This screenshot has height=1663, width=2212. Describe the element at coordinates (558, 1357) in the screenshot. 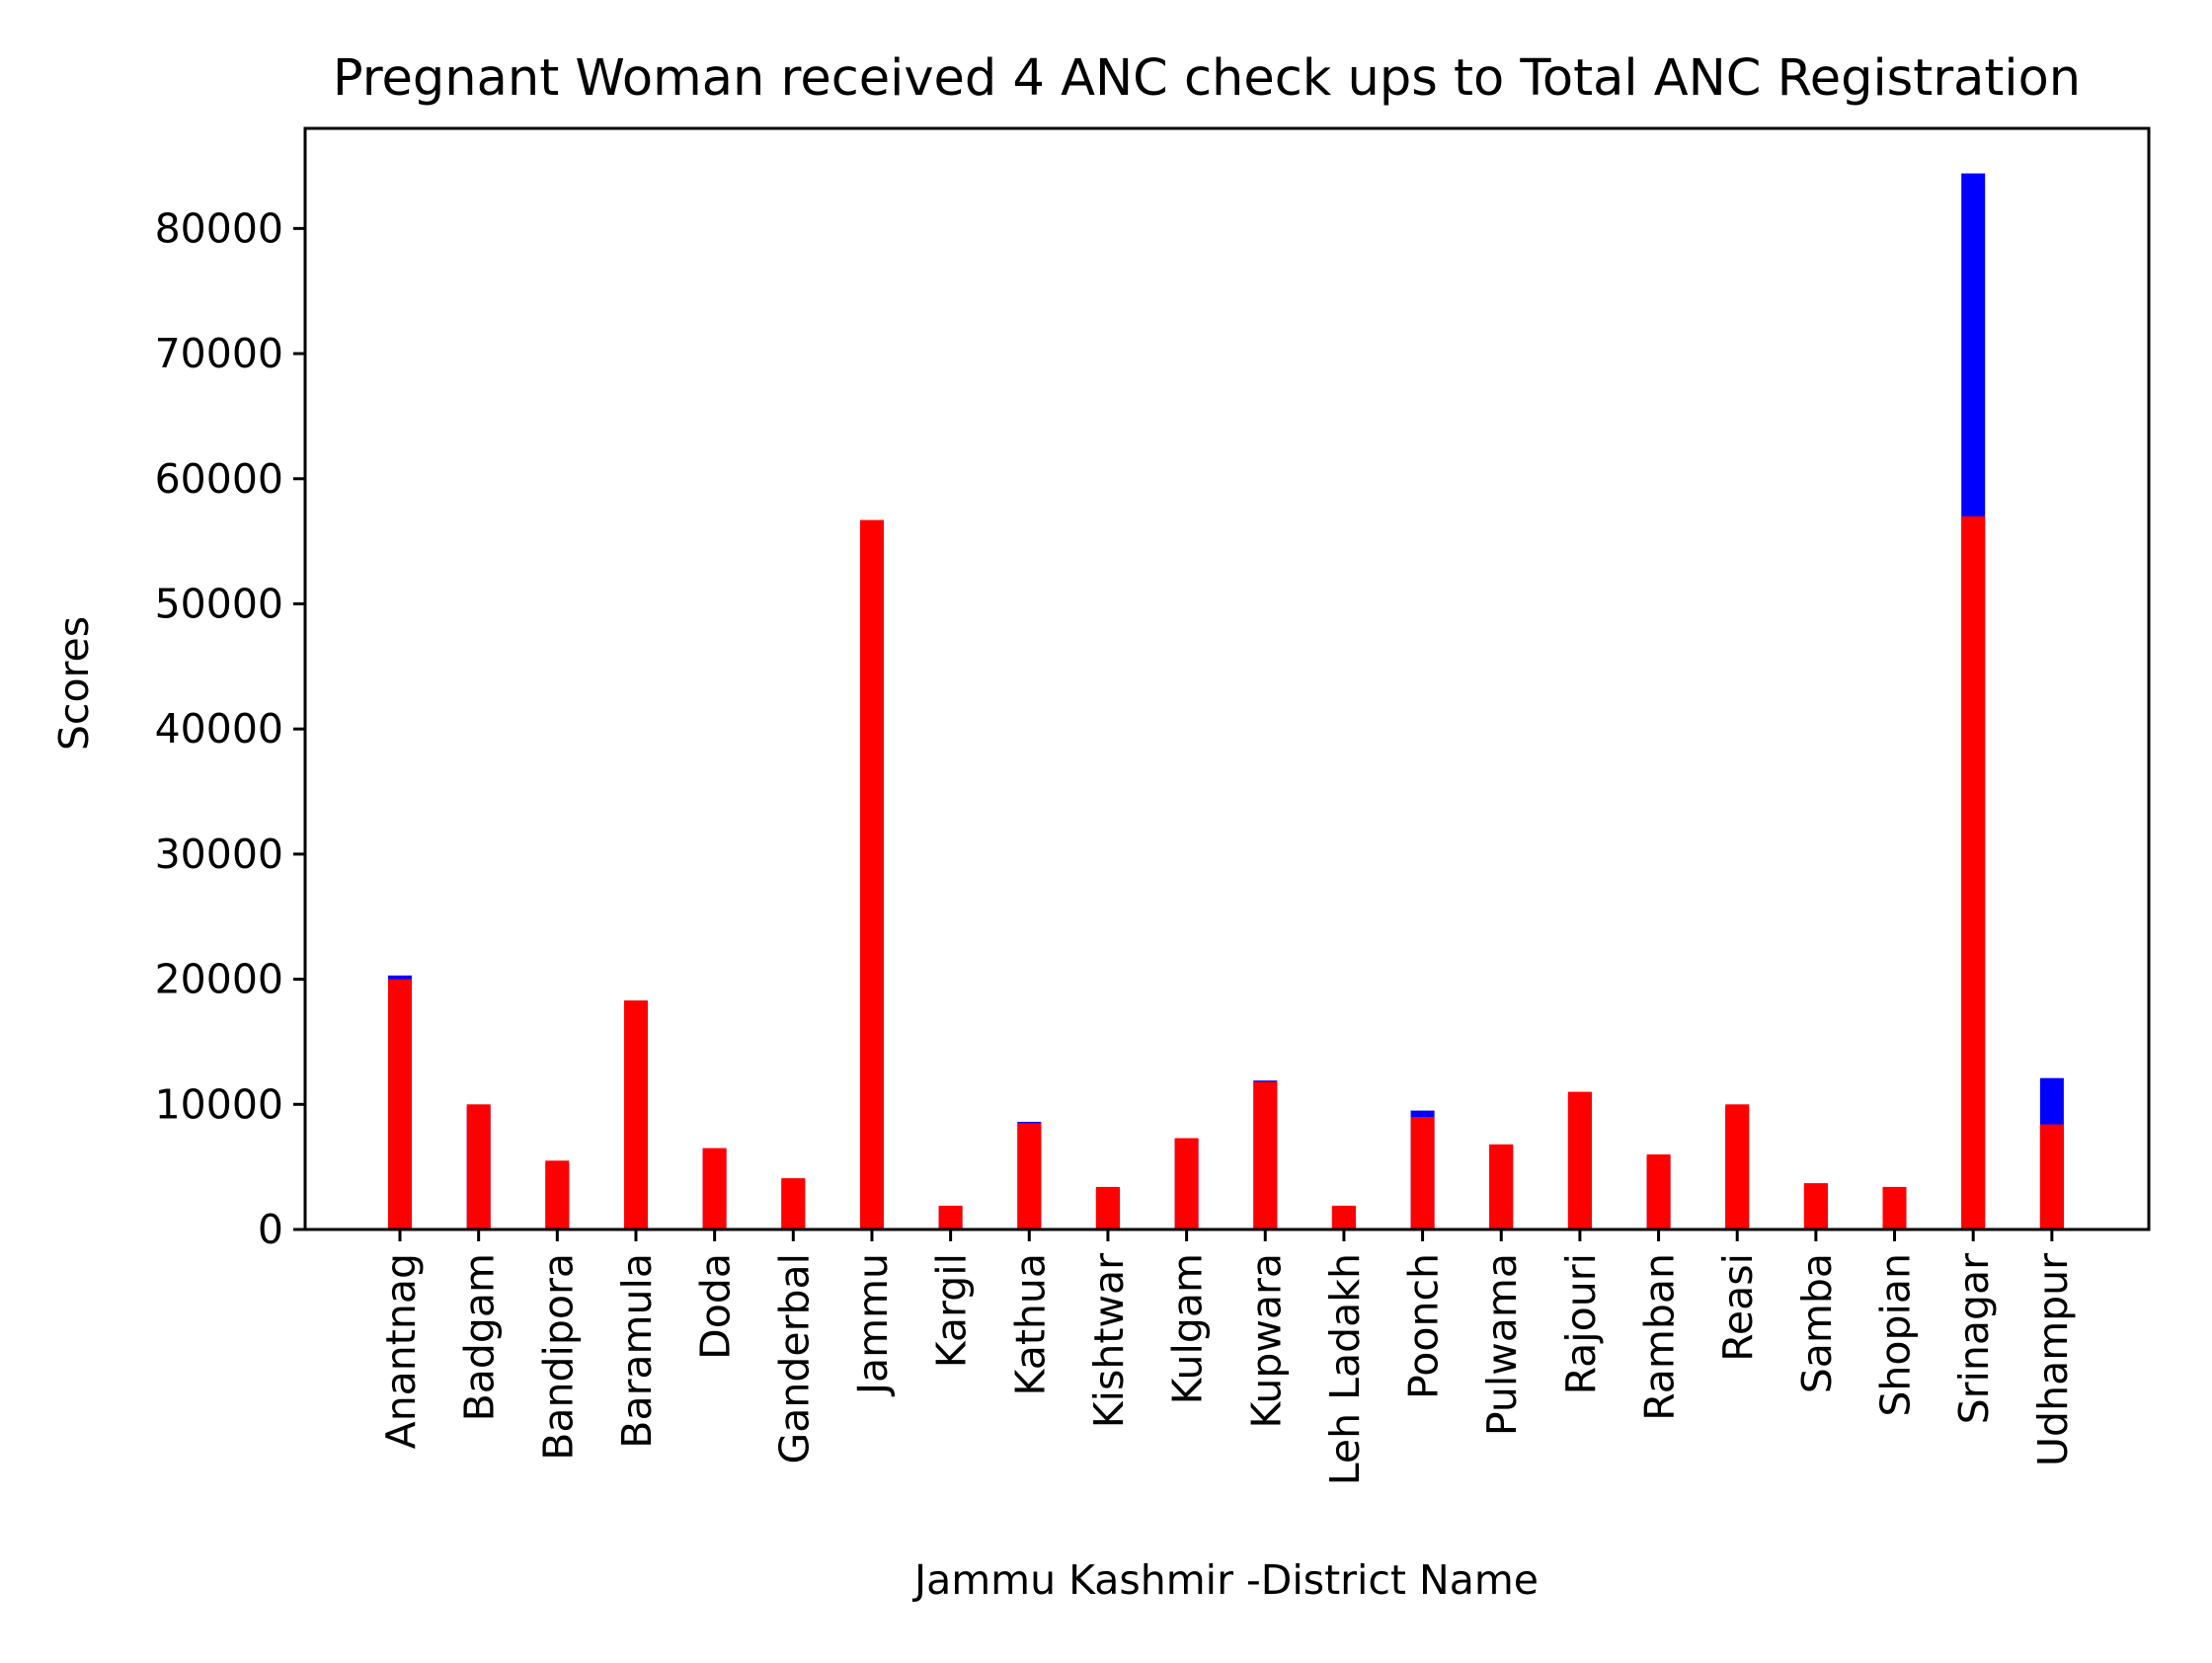

I see `x-tick-label: Bandipora` at that location.